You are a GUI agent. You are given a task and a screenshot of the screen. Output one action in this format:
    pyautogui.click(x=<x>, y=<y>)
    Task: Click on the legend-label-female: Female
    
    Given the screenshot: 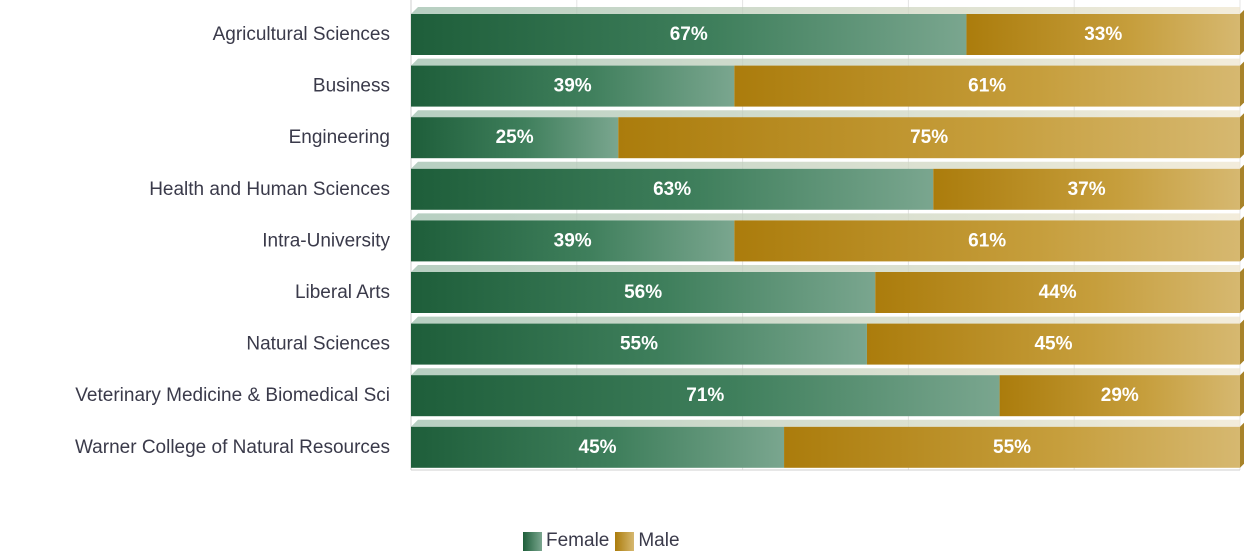 What is the action you would take?
    pyautogui.click(x=578, y=540)
    